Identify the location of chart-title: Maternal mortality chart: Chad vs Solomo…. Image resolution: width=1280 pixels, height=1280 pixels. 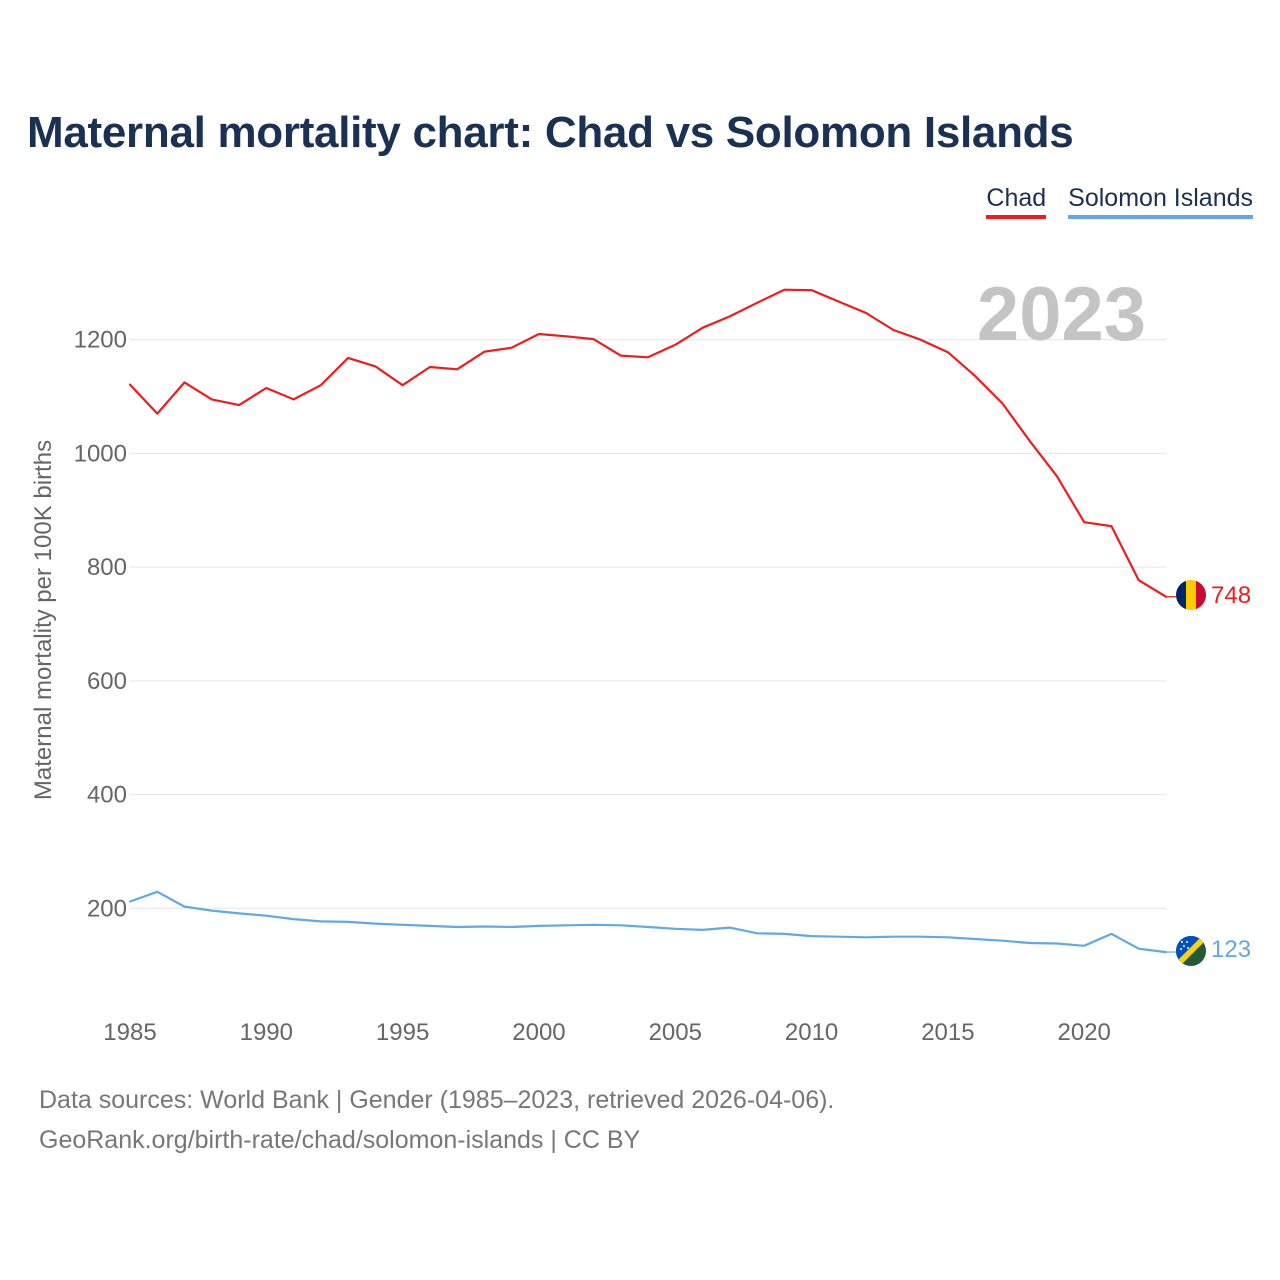
(550, 132).